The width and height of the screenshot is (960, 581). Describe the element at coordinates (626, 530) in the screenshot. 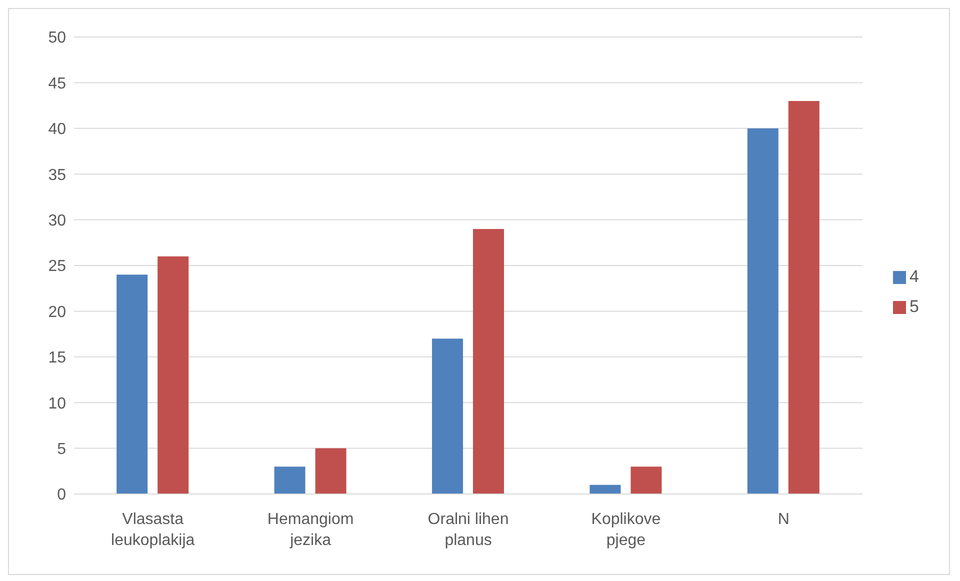

I see `x-tick-label: Koplikove pjege` at that location.